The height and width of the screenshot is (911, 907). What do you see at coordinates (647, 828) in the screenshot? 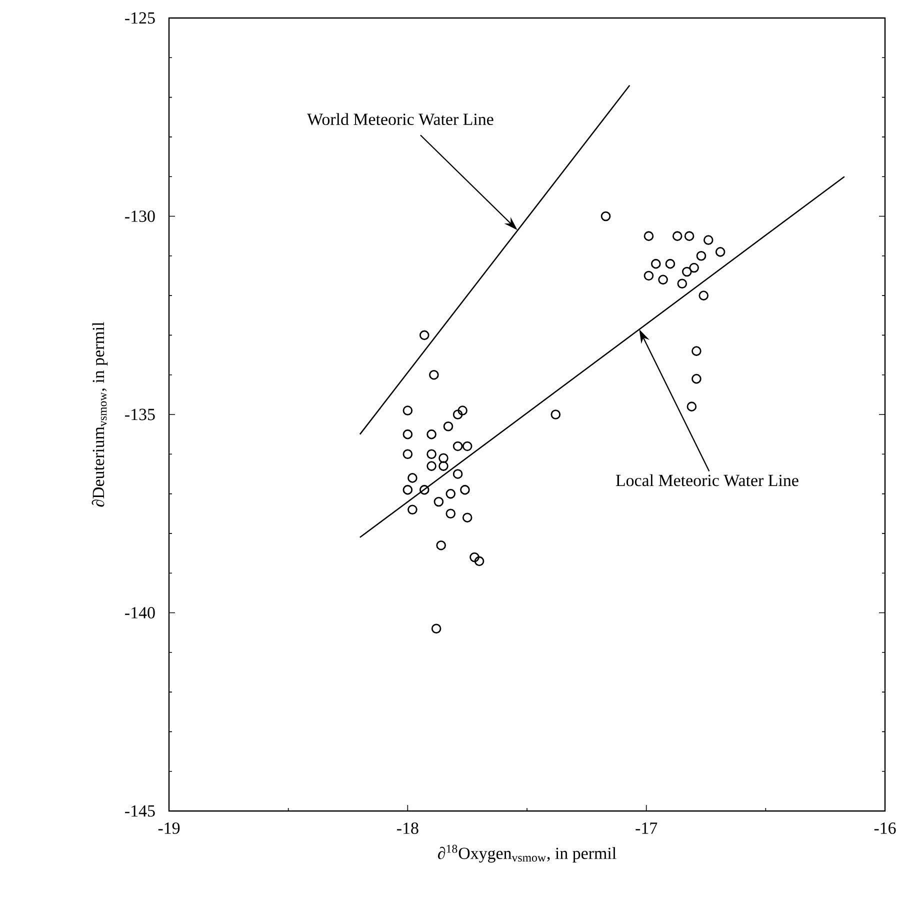
I see `x-tick-label: -17` at bounding box center [647, 828].